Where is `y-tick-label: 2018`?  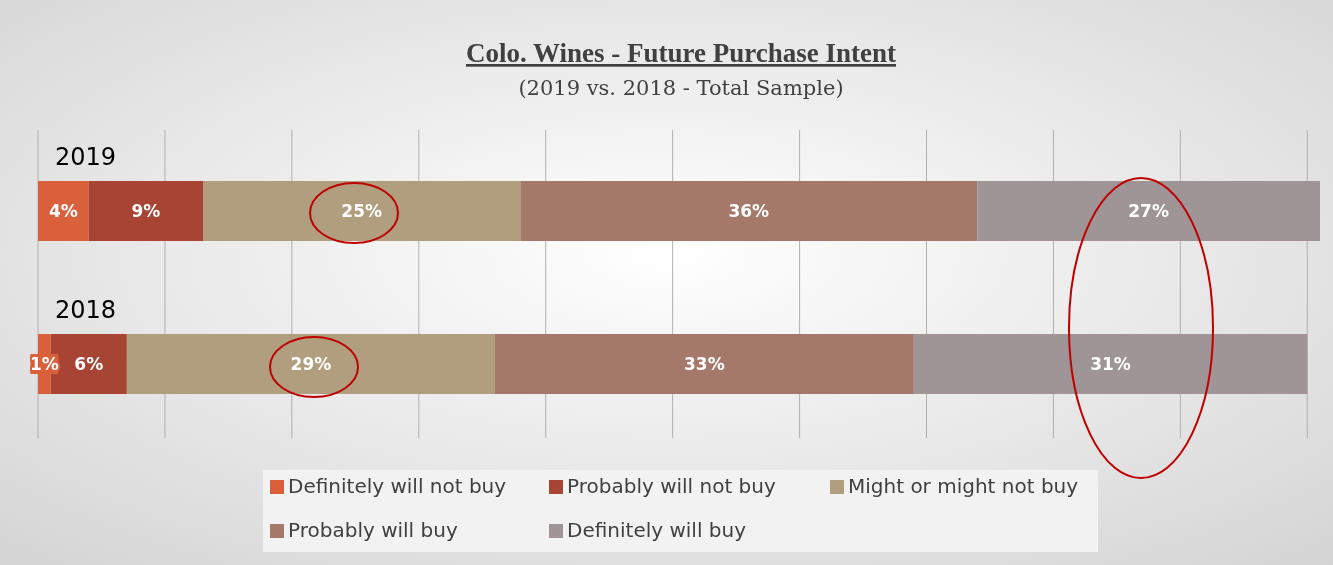 y-tick-label: 2018 is located at coordinates (86, 310).